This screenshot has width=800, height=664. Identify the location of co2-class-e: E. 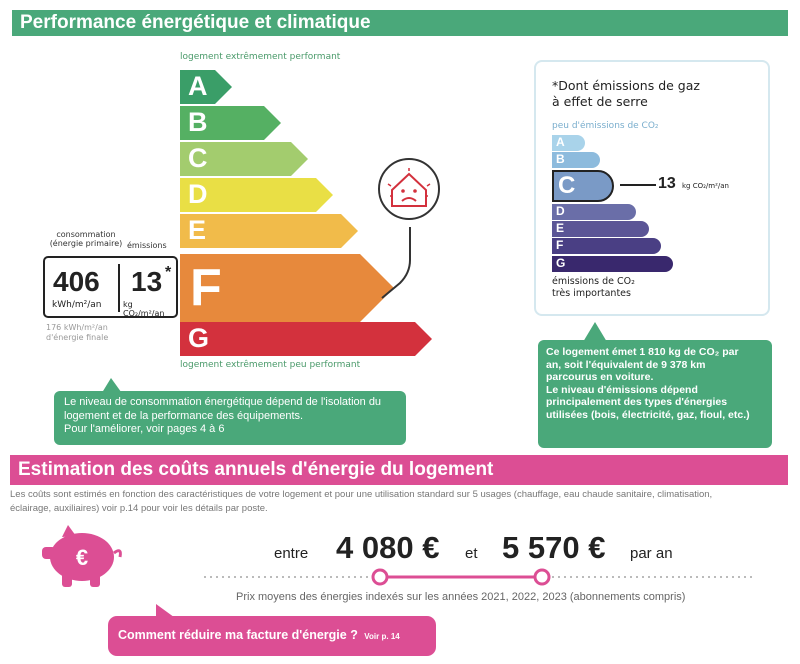
(600, 229).